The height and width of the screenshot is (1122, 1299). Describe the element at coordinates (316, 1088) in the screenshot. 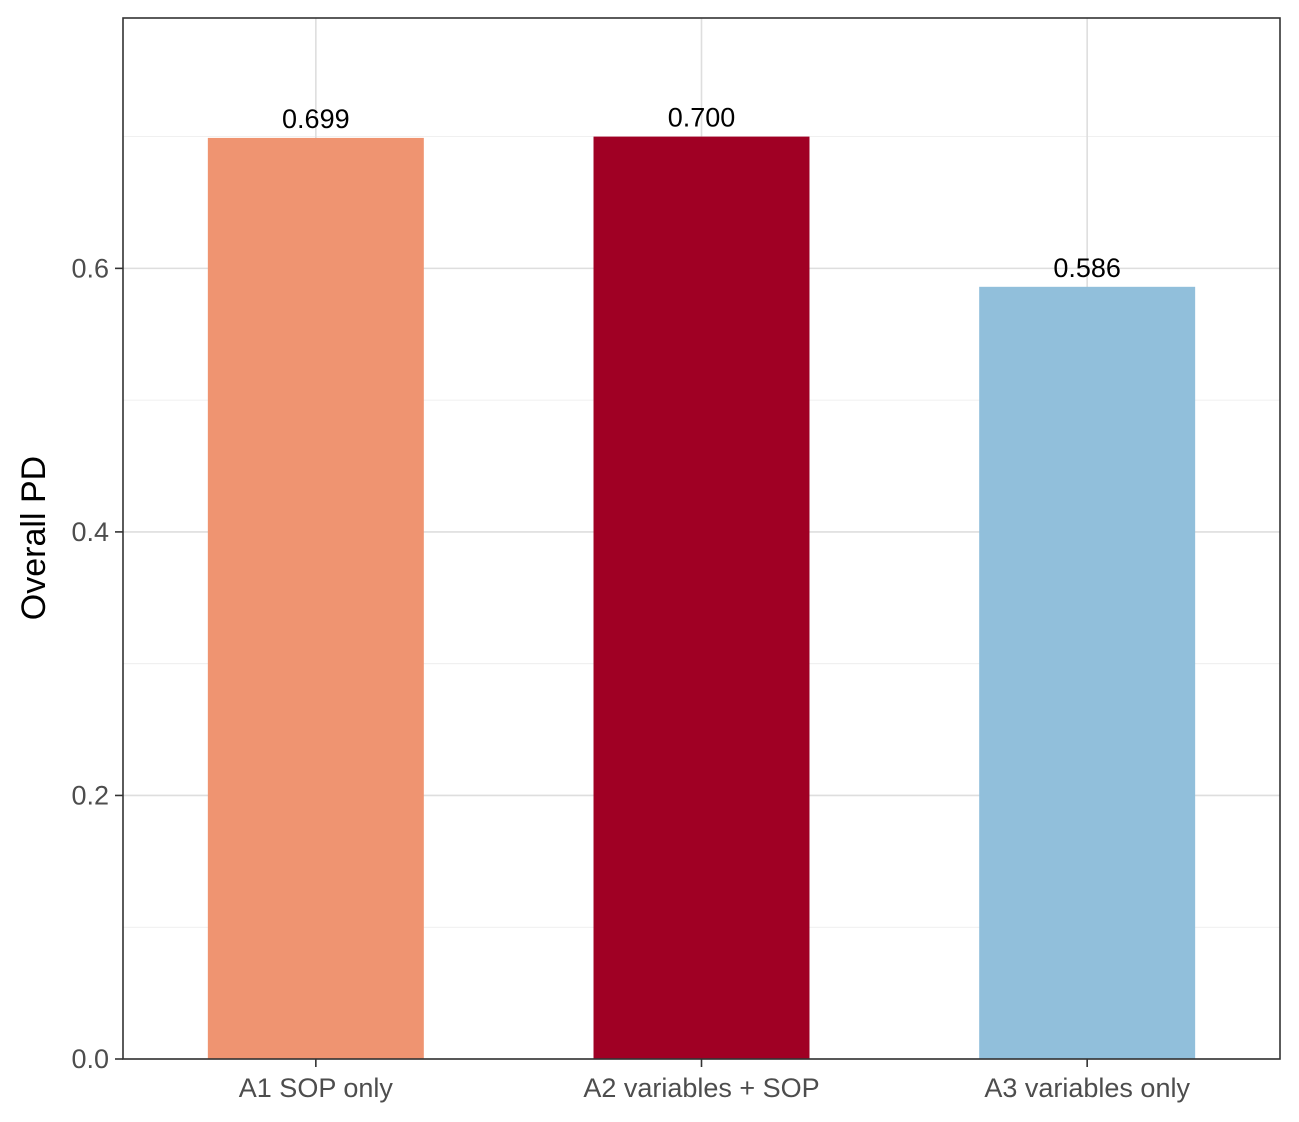

I see `x-tick-label: A1 SOP only` at that location.